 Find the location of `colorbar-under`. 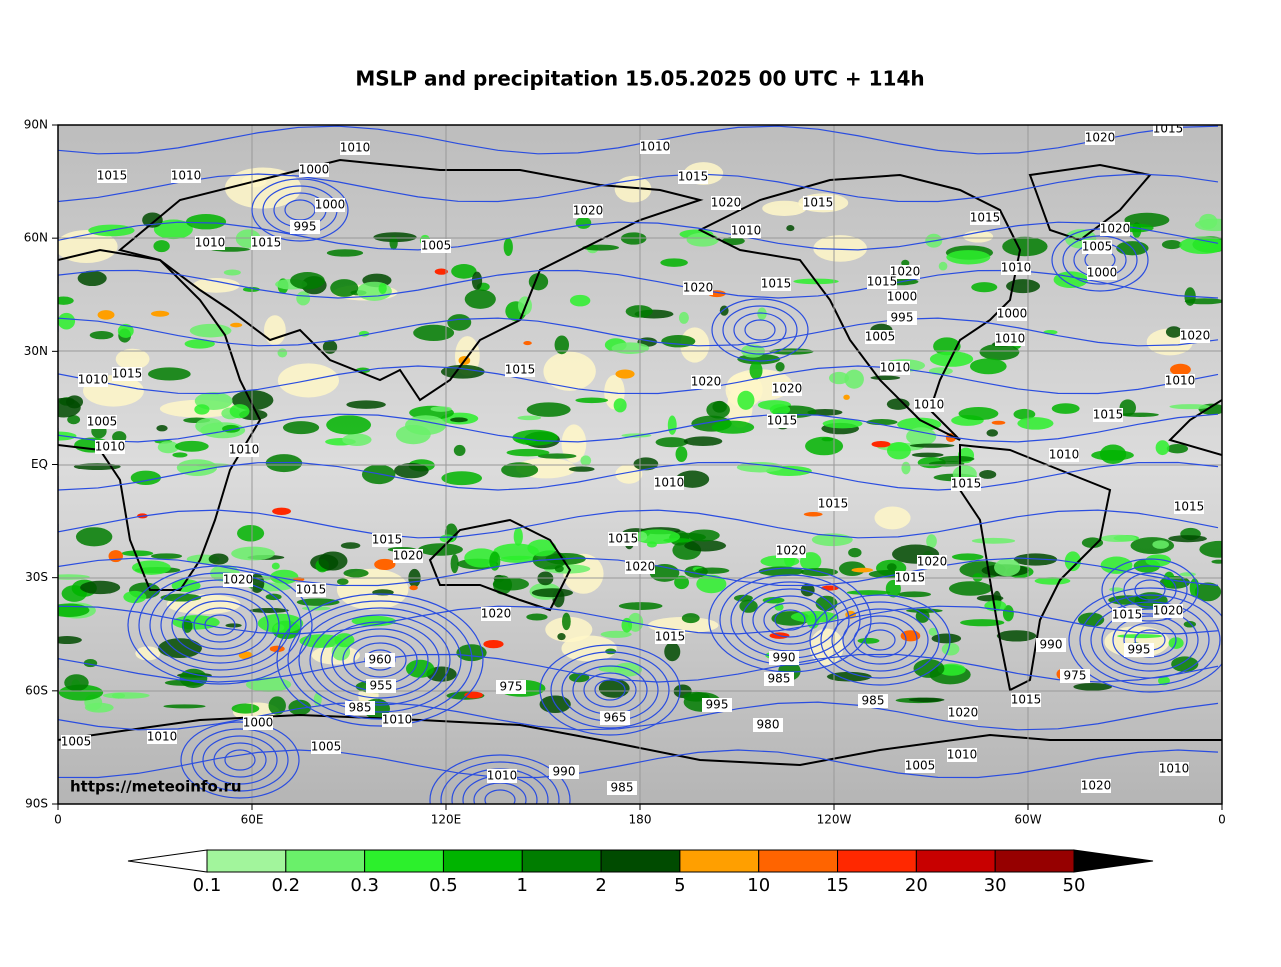

colorbar-under is located at coordinates (167, 861).